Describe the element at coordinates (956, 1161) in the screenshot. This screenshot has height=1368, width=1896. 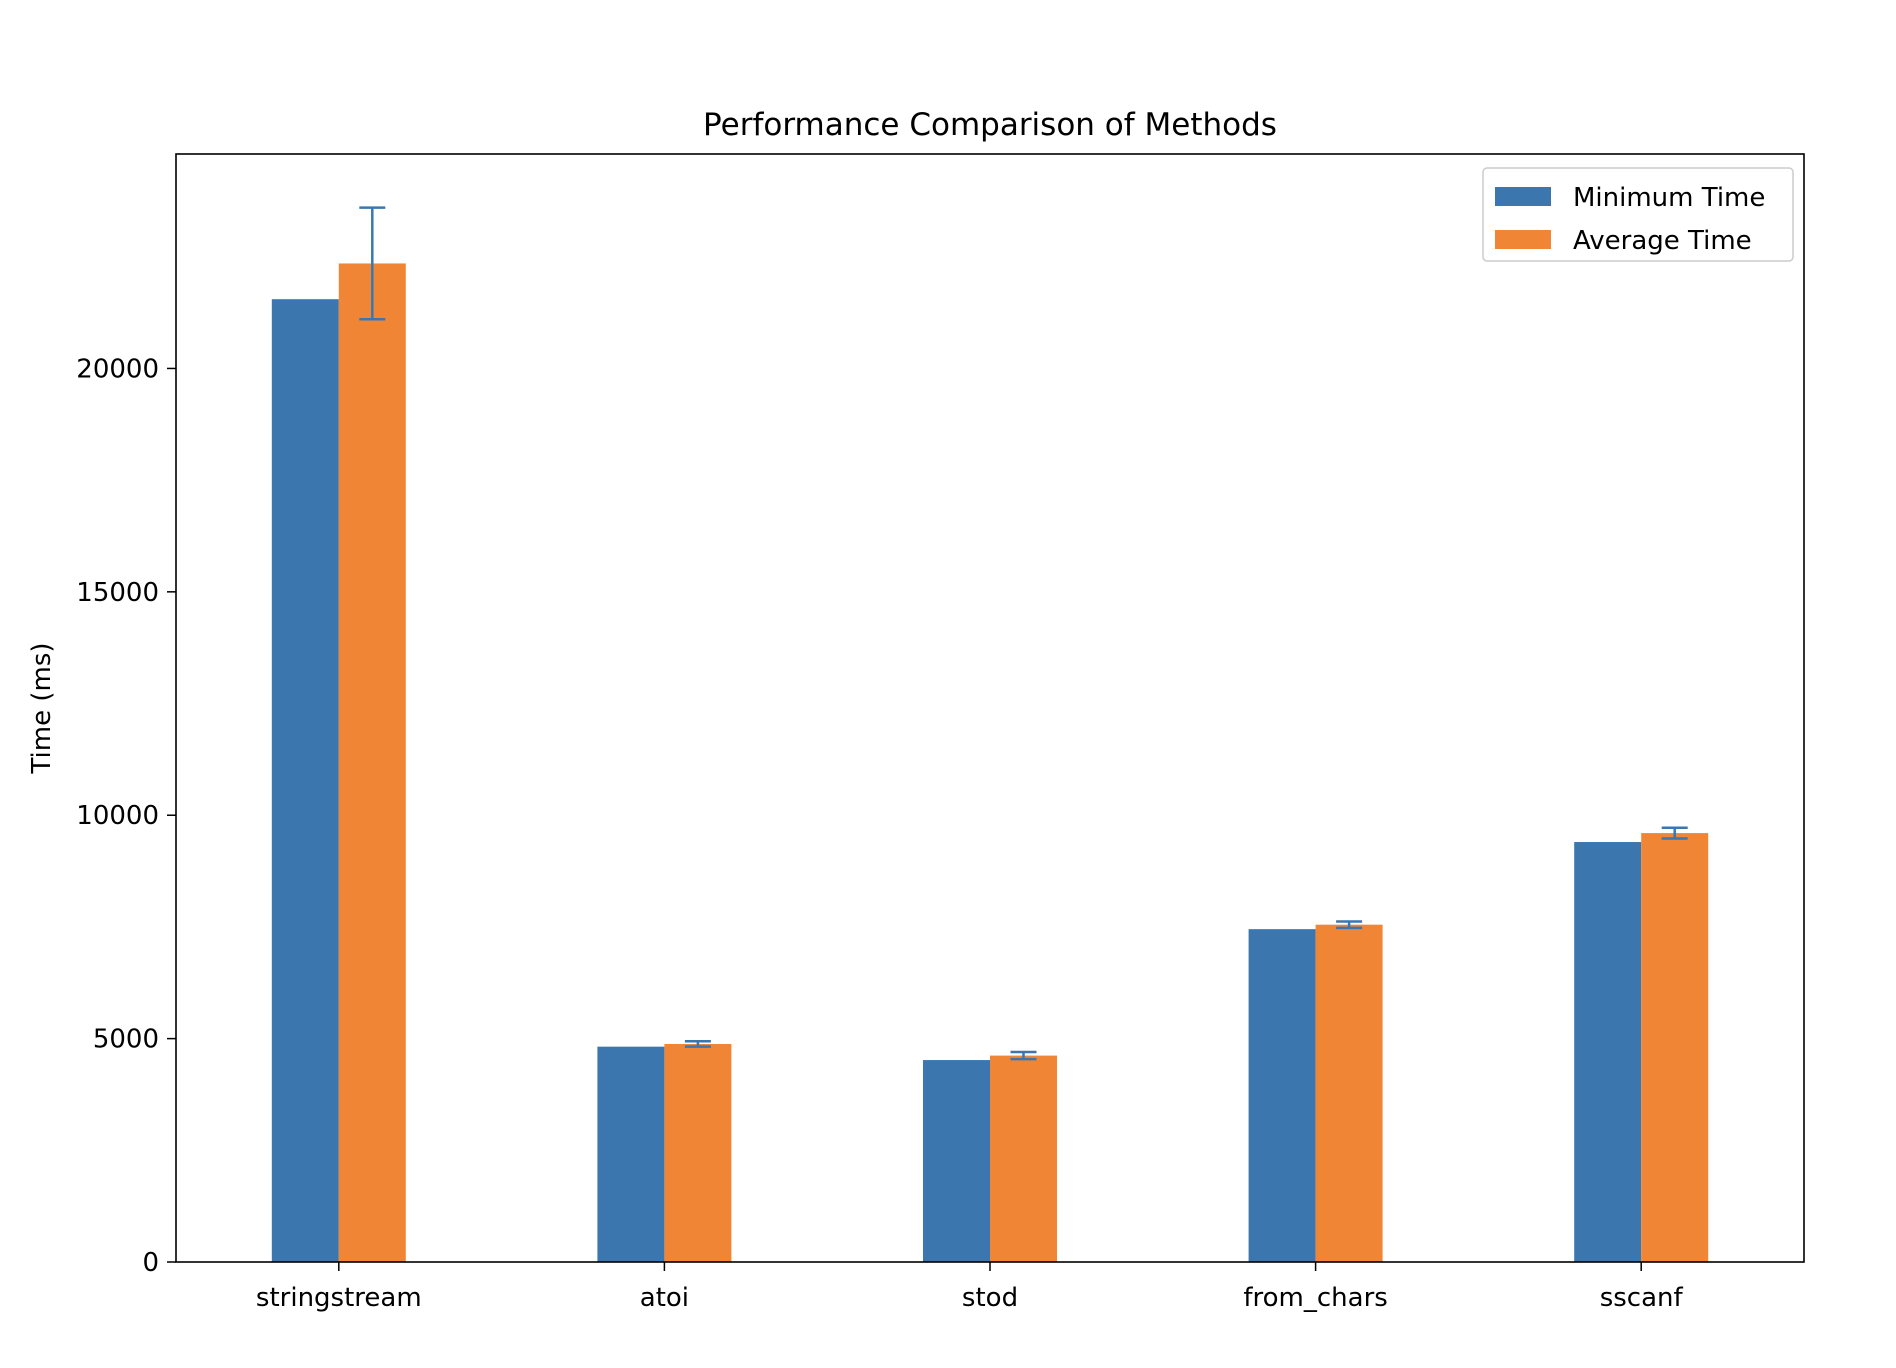
I see `bar-minimum-stod` at that location.